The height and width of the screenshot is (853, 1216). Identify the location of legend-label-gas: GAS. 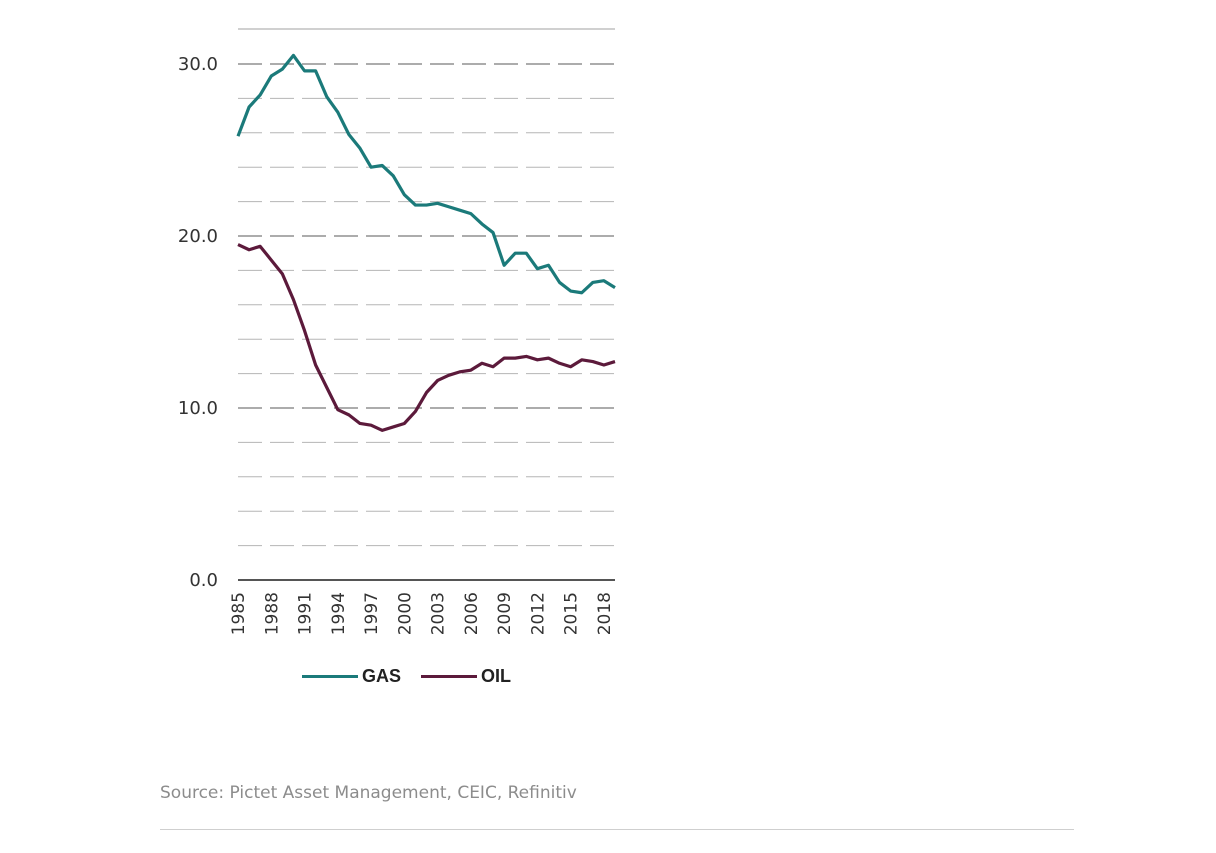
(382, 676).